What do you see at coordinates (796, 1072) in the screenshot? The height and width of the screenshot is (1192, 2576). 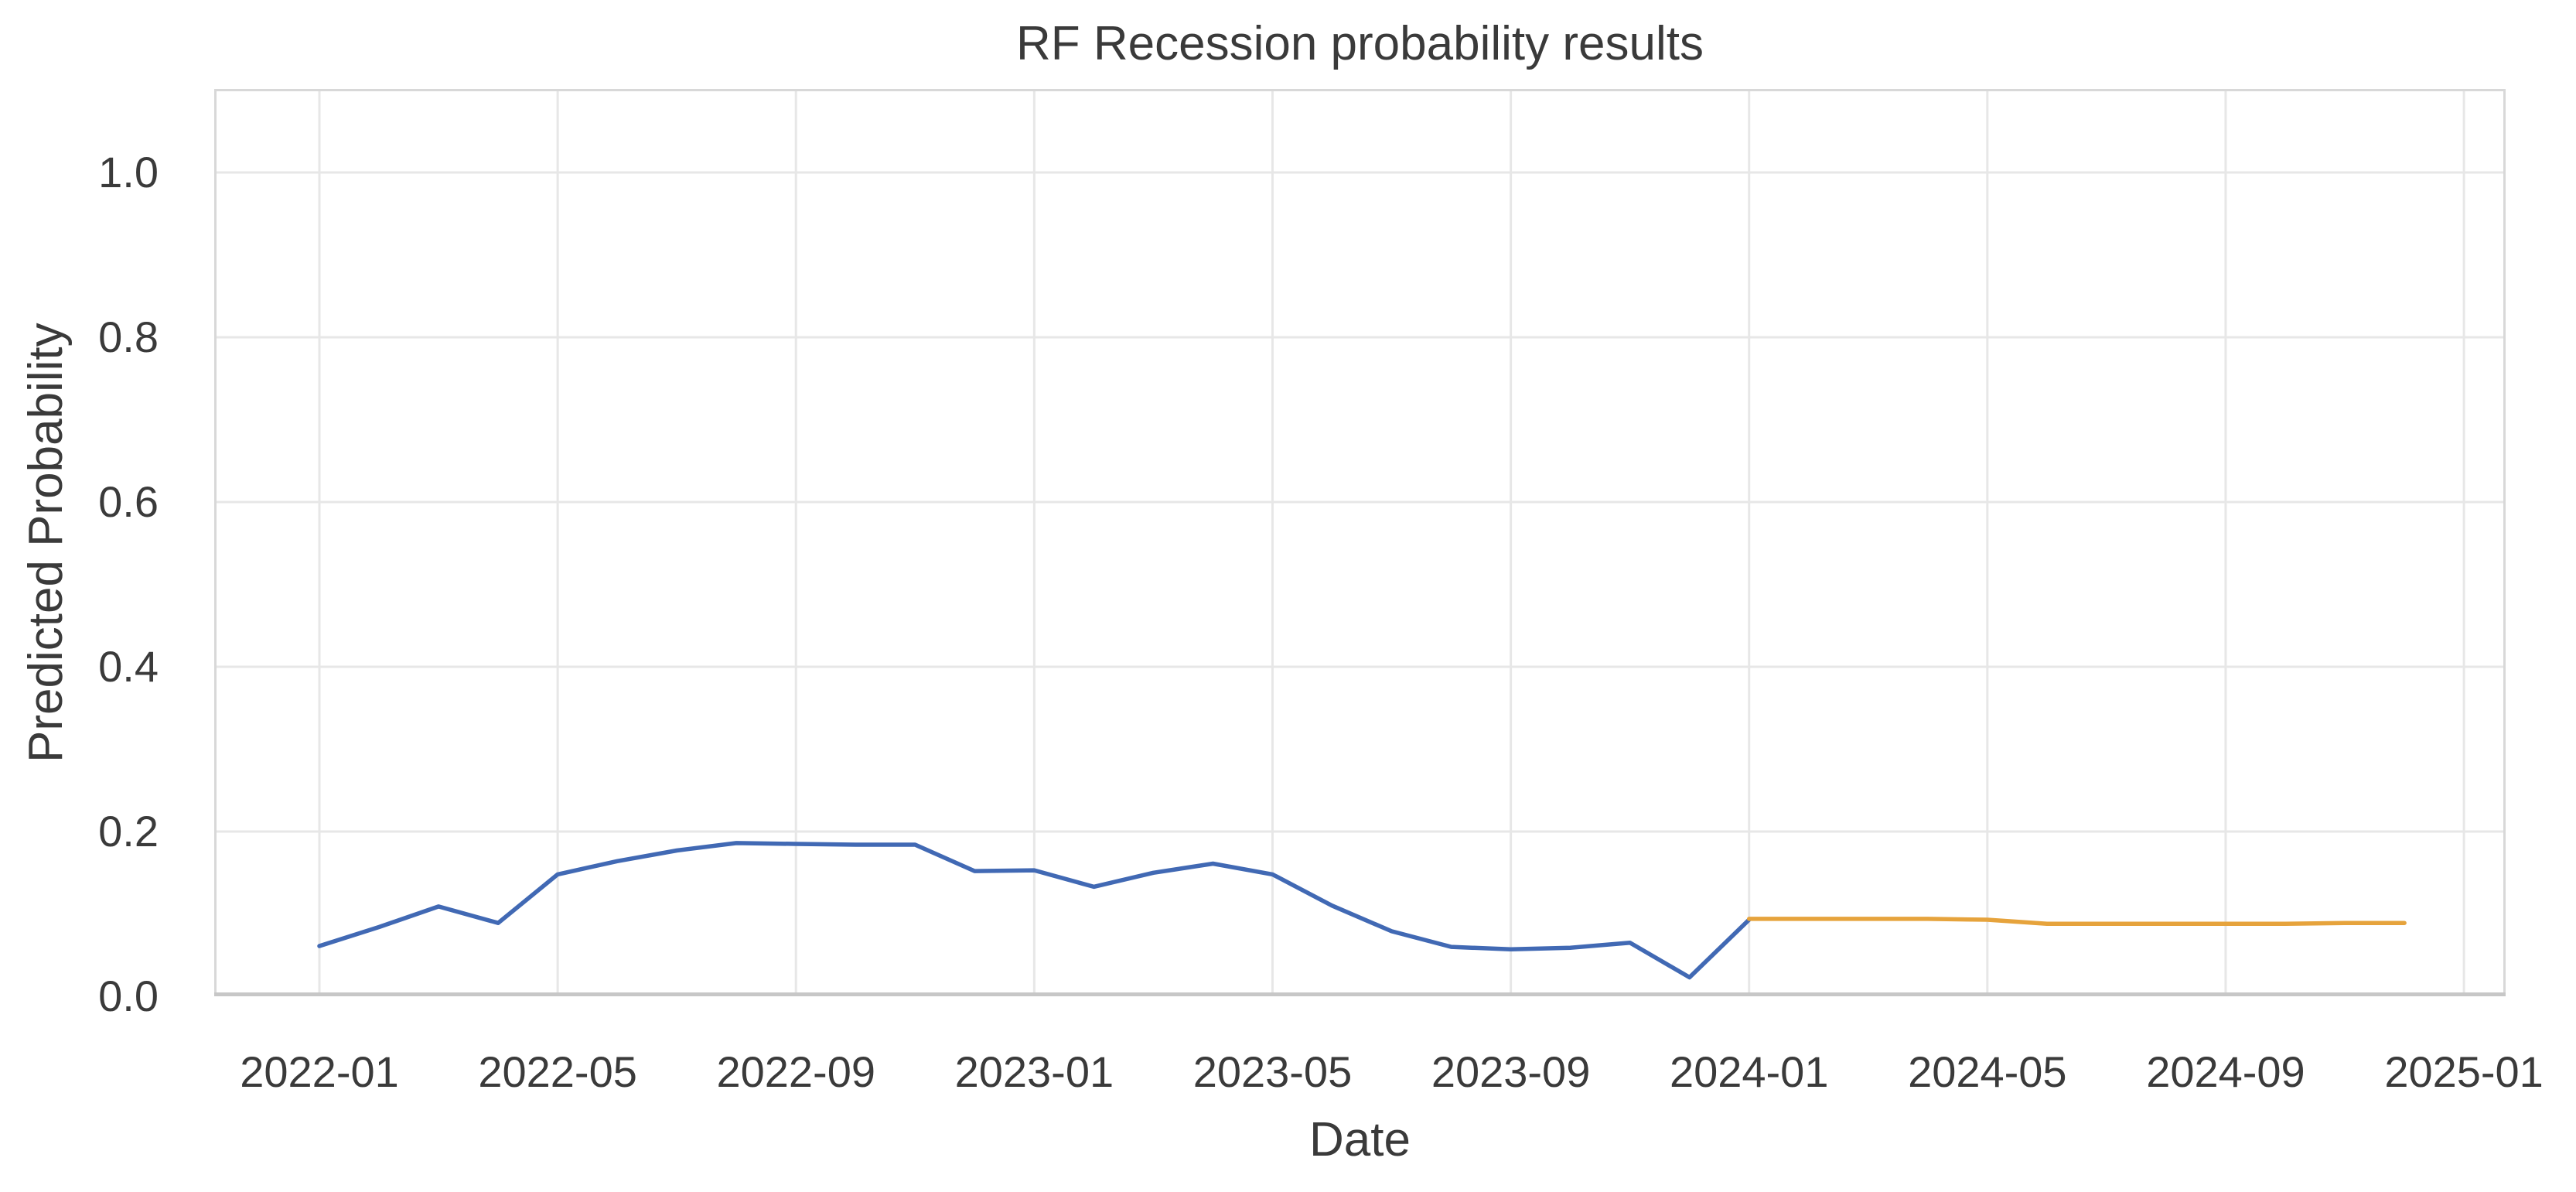 I see `x-tick-label: 2022-09` at bounding box center [796, 1072].